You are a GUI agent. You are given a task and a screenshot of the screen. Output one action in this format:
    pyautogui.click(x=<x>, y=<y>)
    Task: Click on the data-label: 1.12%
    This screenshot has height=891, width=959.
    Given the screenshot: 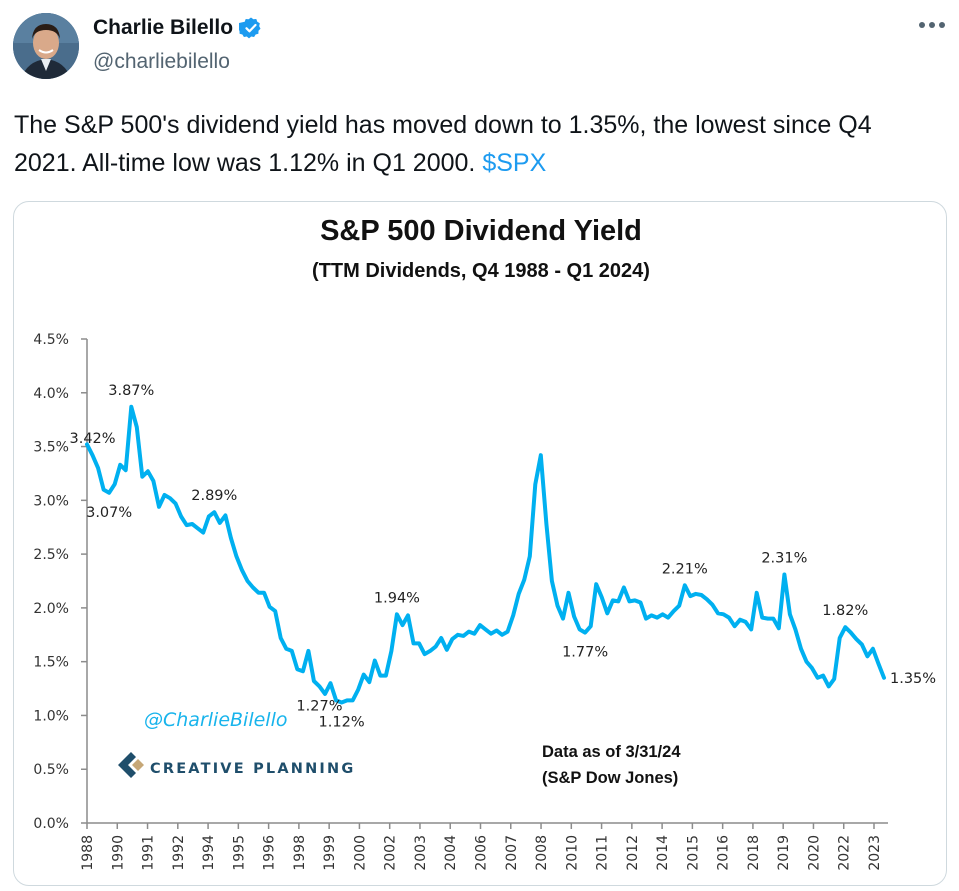 What is the action you would take?
    pyautogui.click(x=342, y=723)
    